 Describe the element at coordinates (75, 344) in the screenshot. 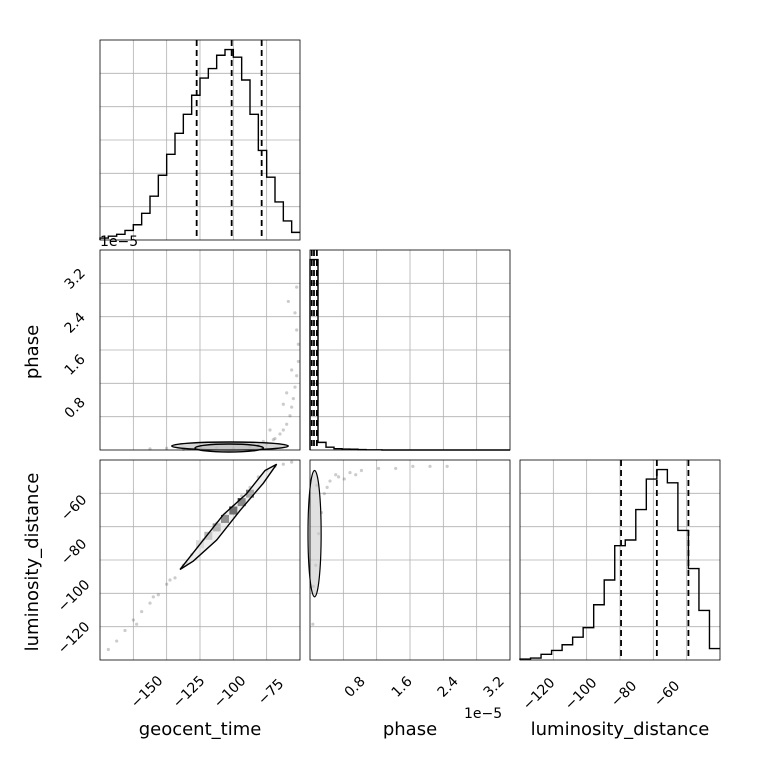

I see `y-ticks-phase: 3.2 2.4 1.6 0.8` at that location.